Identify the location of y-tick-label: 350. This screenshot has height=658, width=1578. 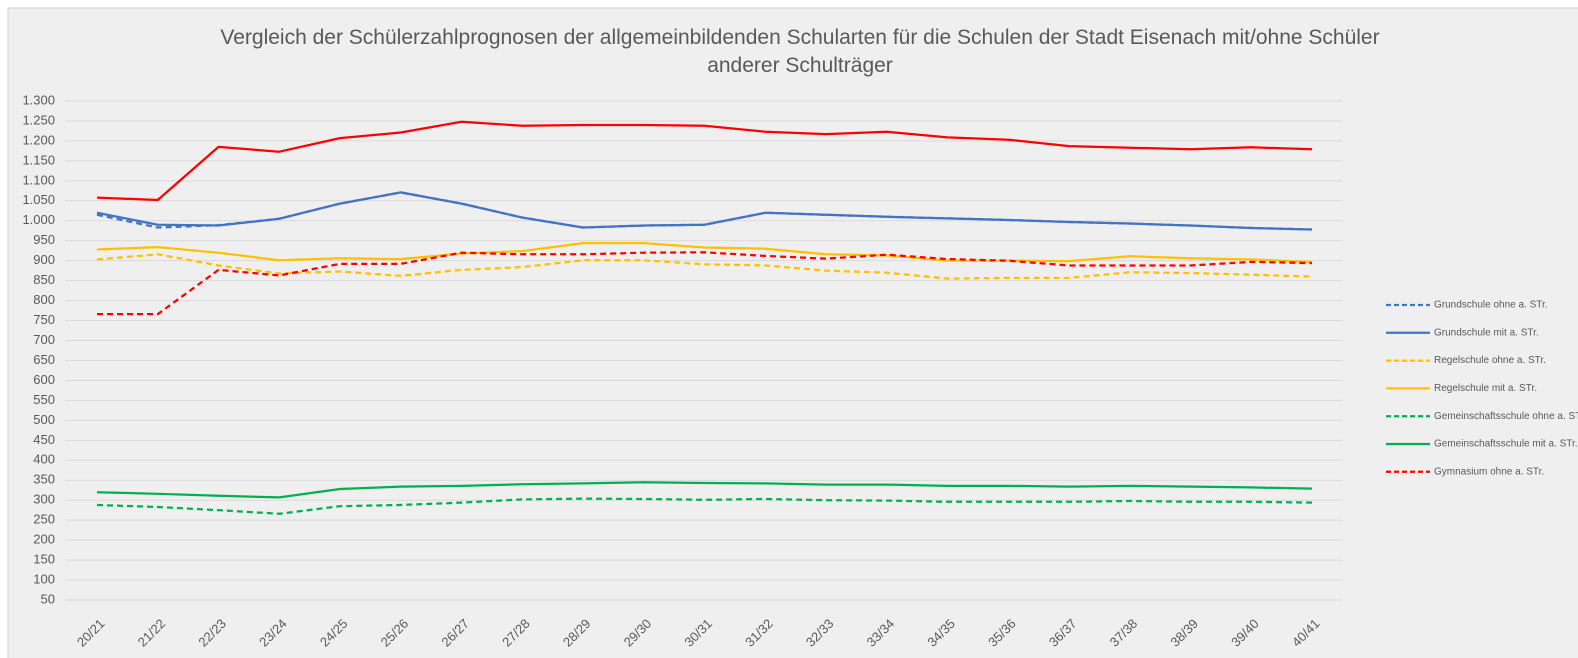
(44, 479).